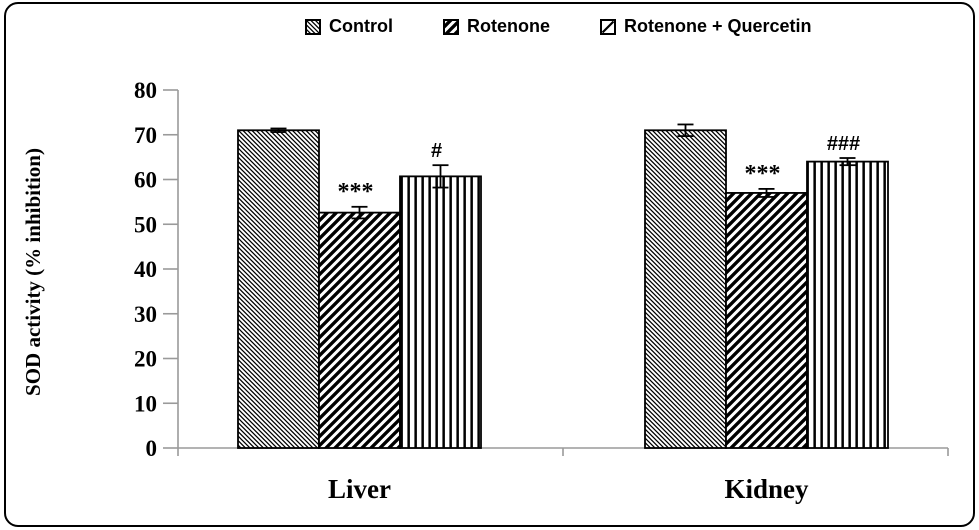 This screenshot has height=530, width=979. Describe the element at coordinates (145, 359) in the screenshot. I see `y-tick-label: 20` at that location.